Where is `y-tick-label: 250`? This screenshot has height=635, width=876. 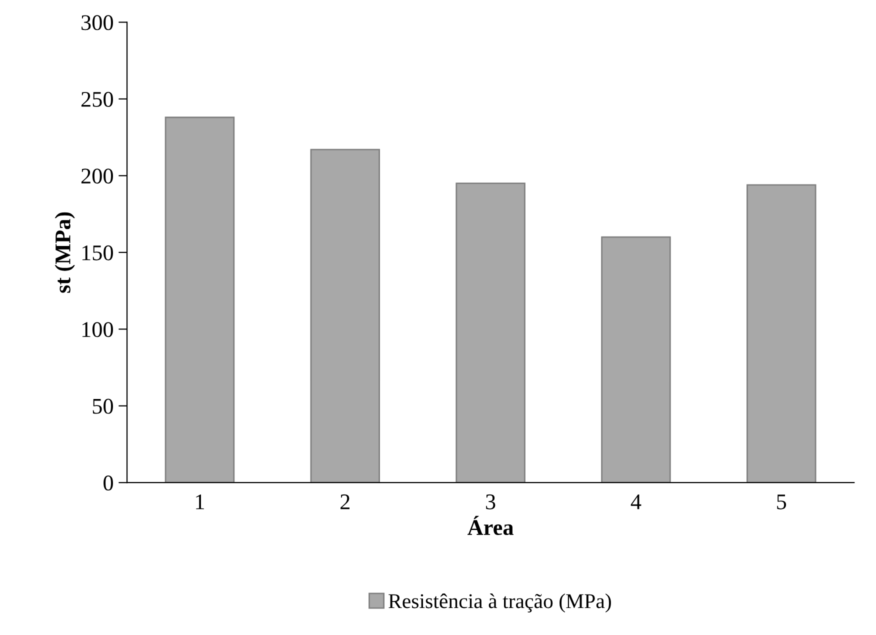
y-tick-label: 250 is located at coordinates (97, 99).